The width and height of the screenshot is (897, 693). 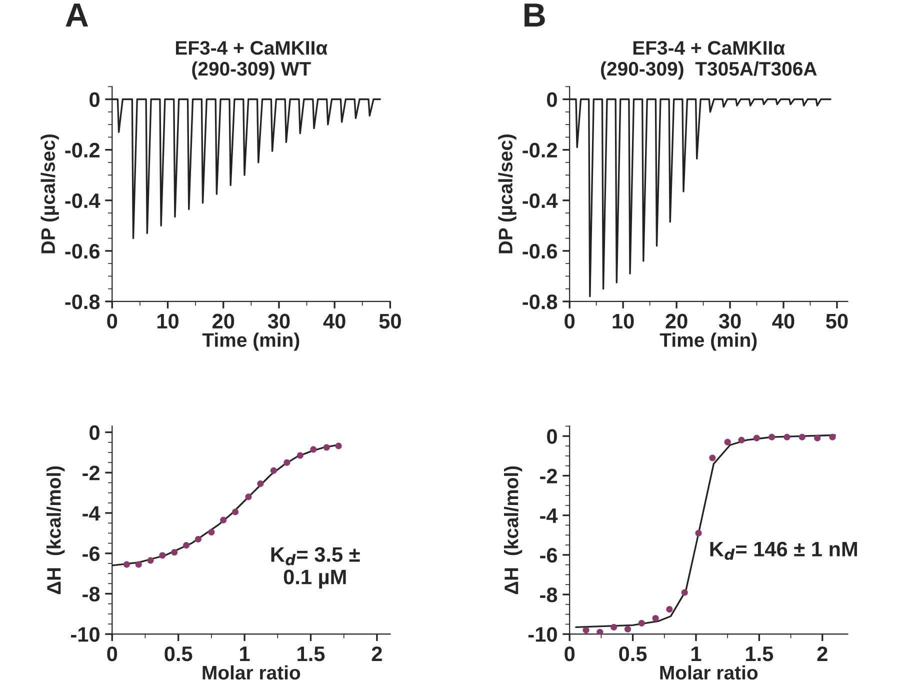 What do you see at coordinates (708, 60) in the screenshot?
I see `chart-title: EF3-4 + CaMKIIα (290-309) T305A/T306A` at bounding box center [708, 60].